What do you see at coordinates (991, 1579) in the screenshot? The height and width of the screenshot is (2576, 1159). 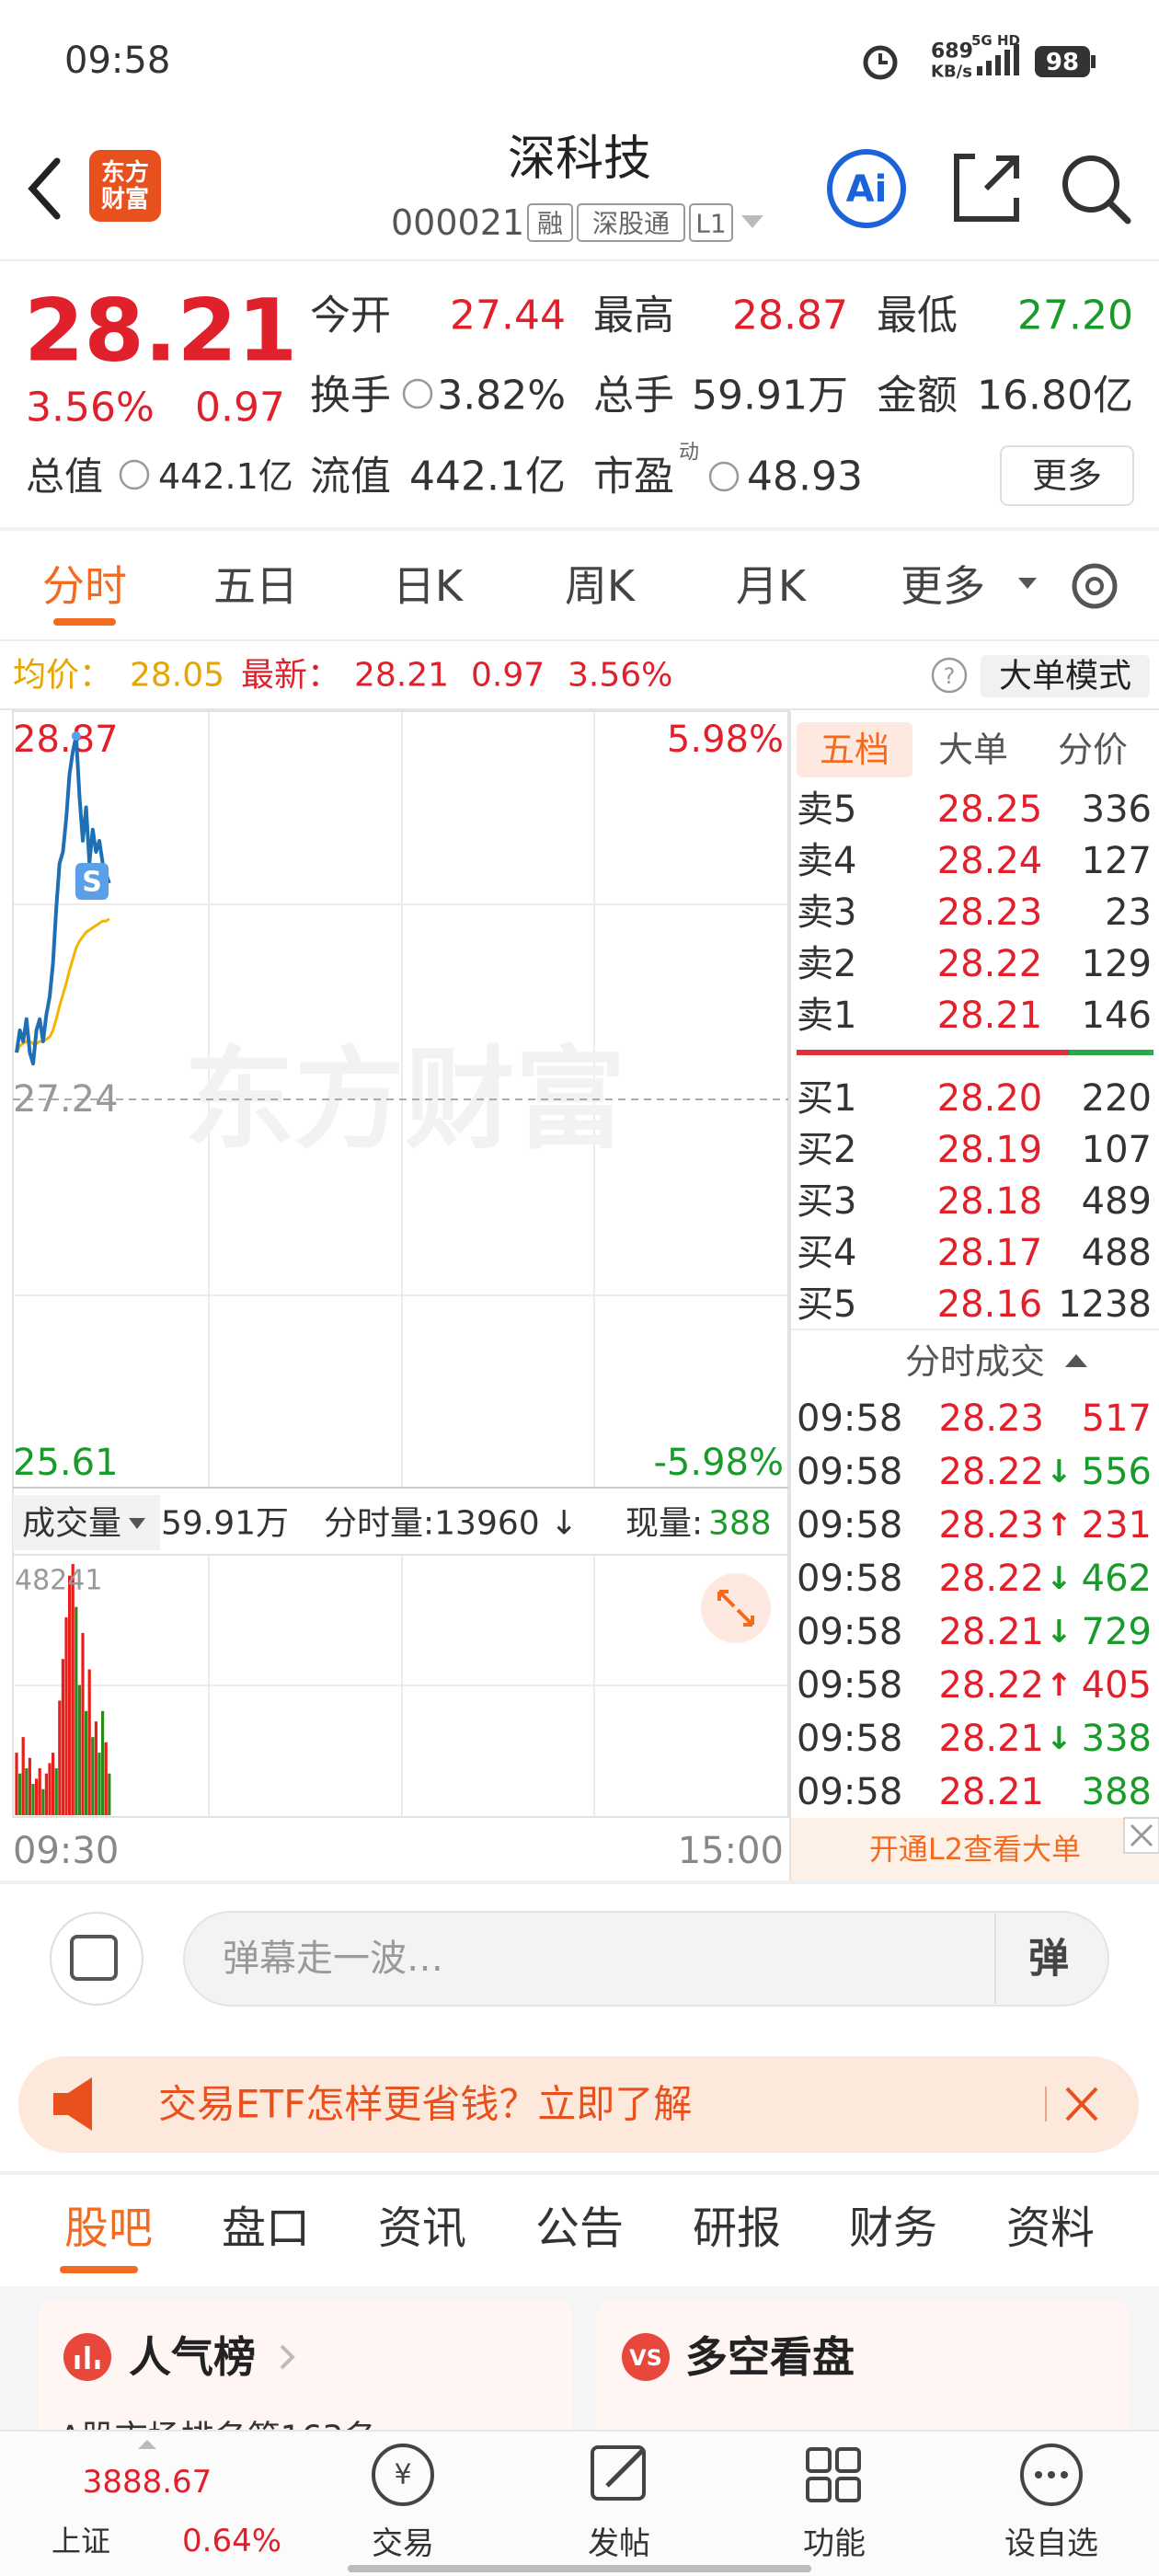 I see `trade-price: 28.22` at bounding box center [991, 1579].